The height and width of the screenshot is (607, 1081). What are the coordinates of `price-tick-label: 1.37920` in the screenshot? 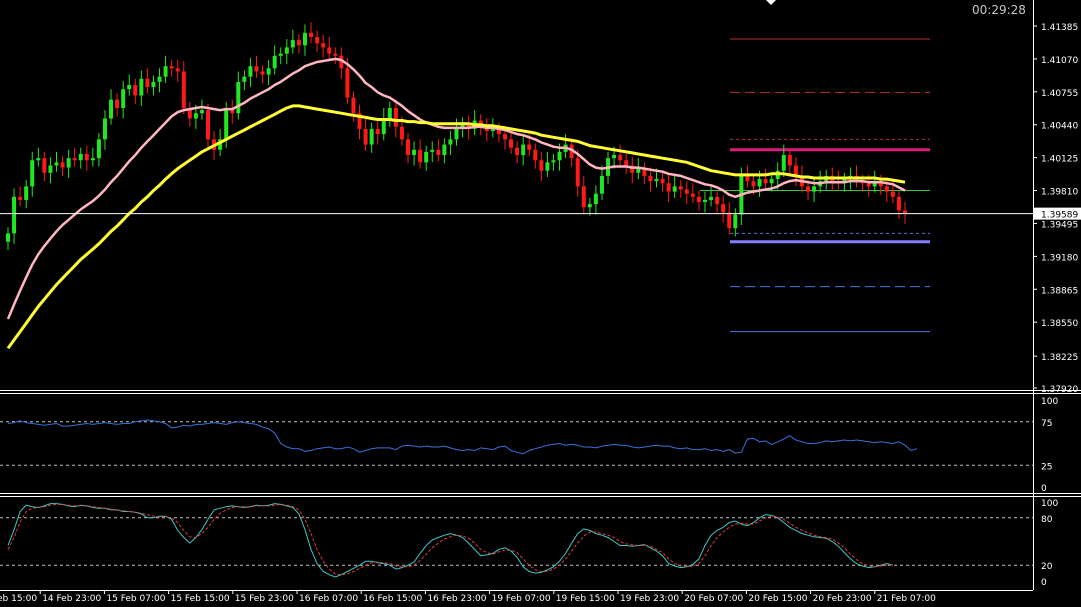 It's located at (1059, 390).